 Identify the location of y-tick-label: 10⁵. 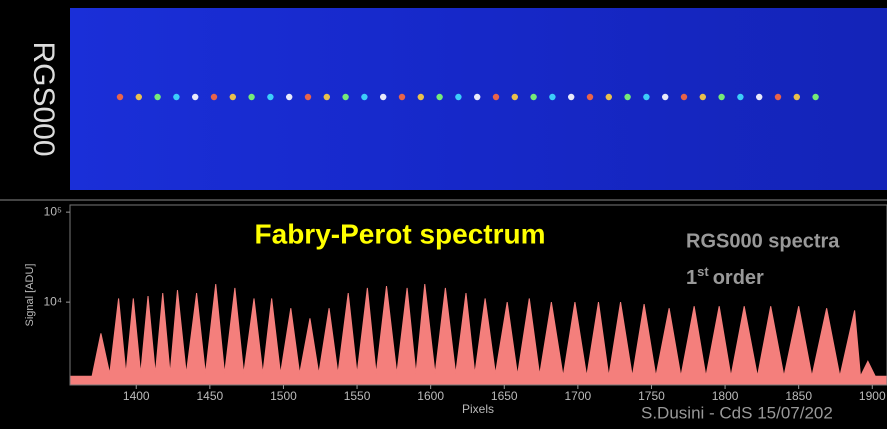
(53, 211).